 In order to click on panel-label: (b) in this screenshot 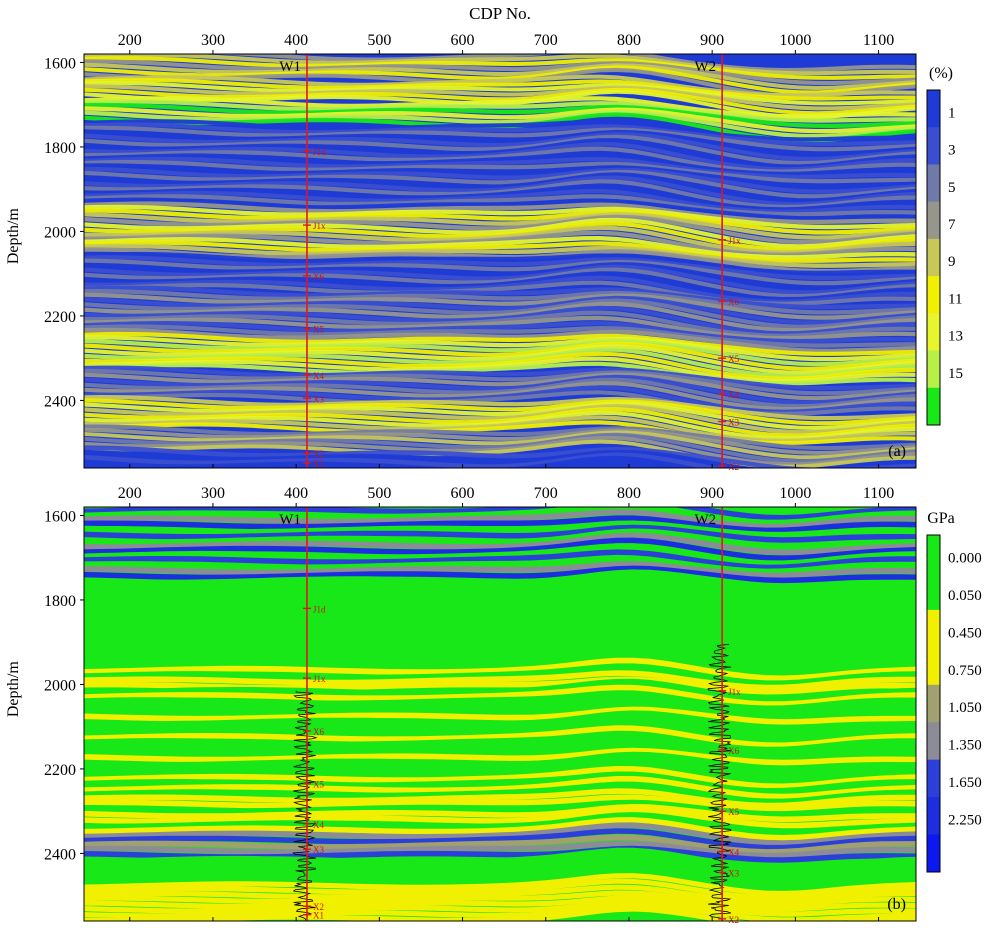, I will do `click(896, 904)`.